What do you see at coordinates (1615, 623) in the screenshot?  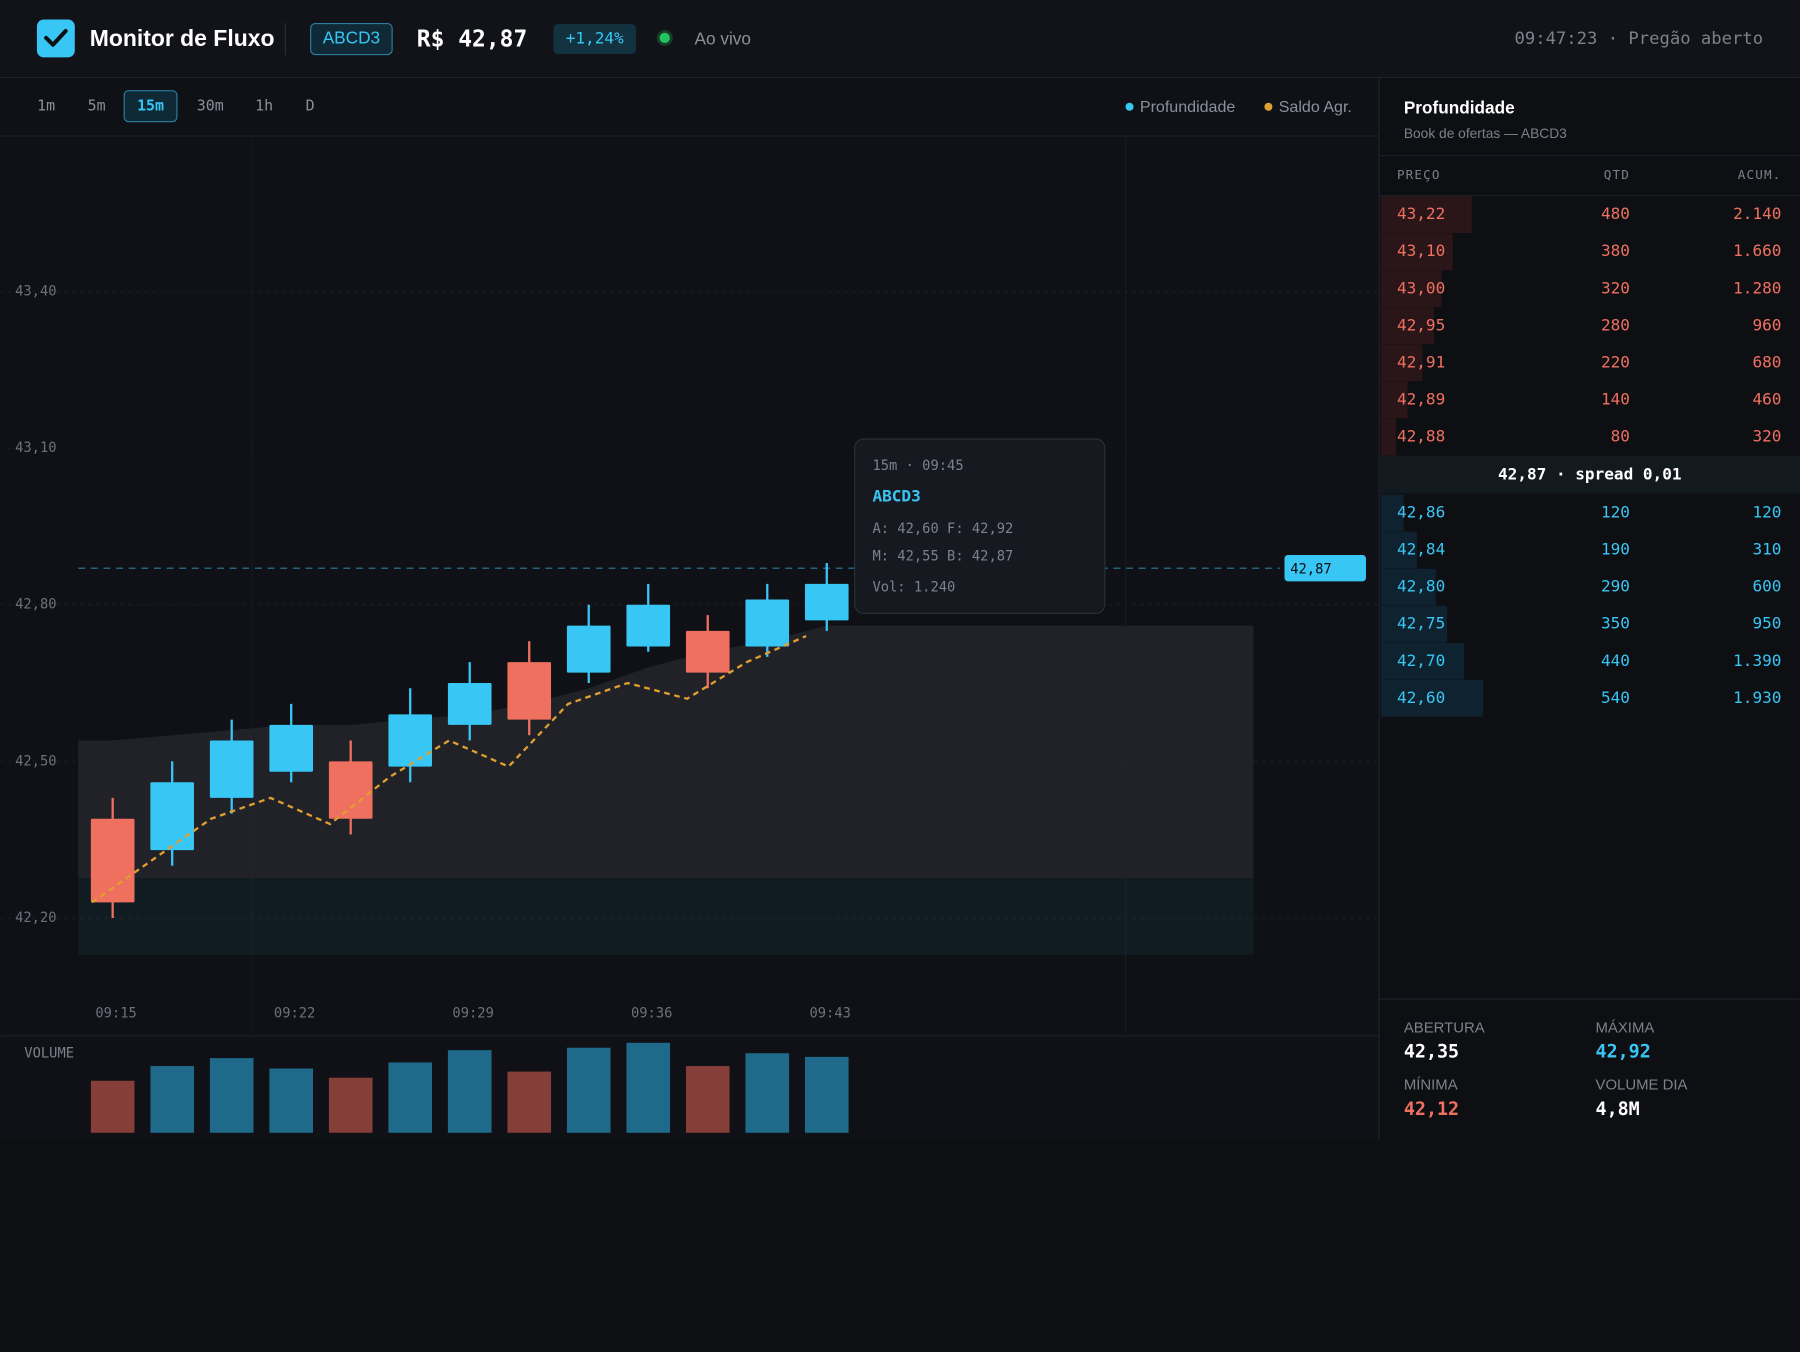 I see `book-cell: 350` at bounding box center [1615, 623].